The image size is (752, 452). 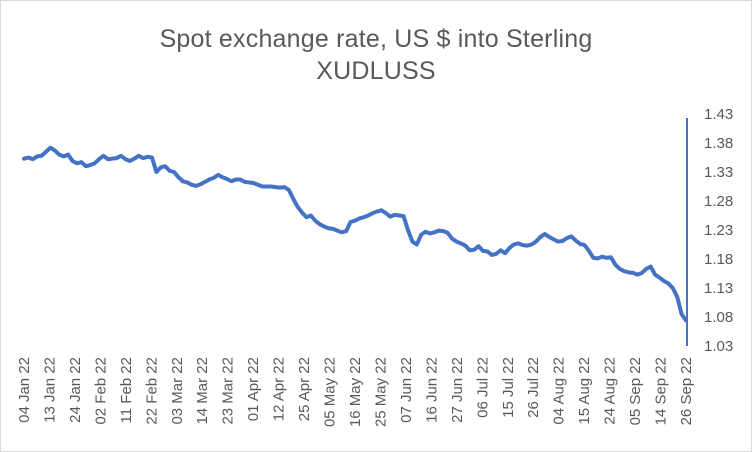 What do you see at coordinates (431, 390) in the screenshot?
I see `x-tick-label: 16 Jun 22` at bounding box center [431, 390].